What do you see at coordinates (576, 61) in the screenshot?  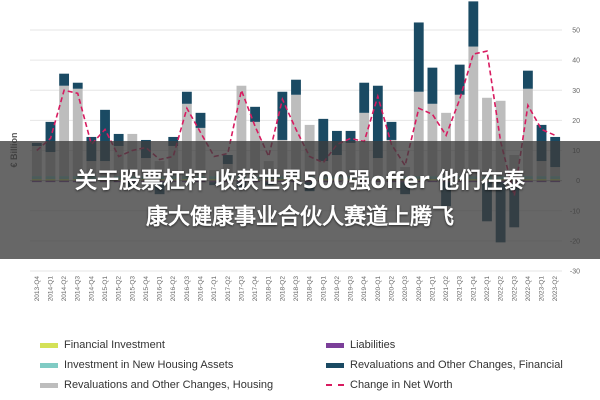 I see `y-tick-label: 40` at bounding box center [576, 61].